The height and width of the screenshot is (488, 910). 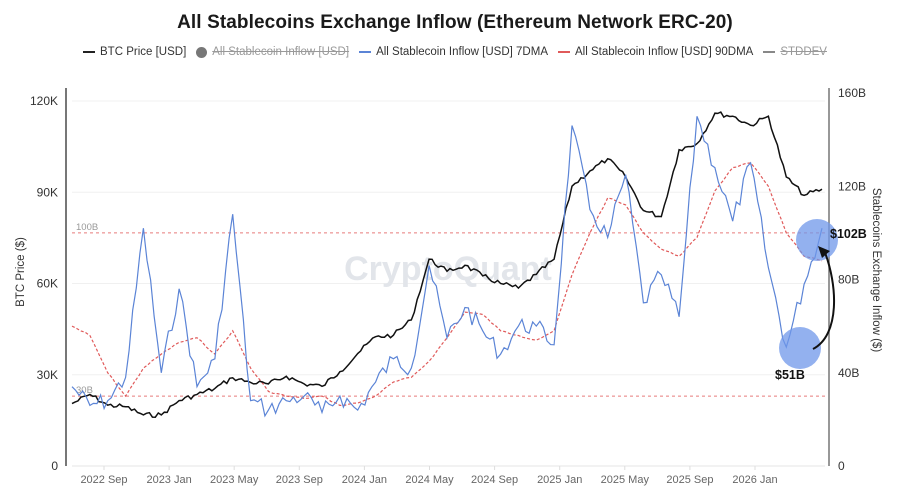 What do you see at coordinates (47, 284) in the screenshot?
I see `left-y-tick-label: 60K` at bounding box center [47, 284].